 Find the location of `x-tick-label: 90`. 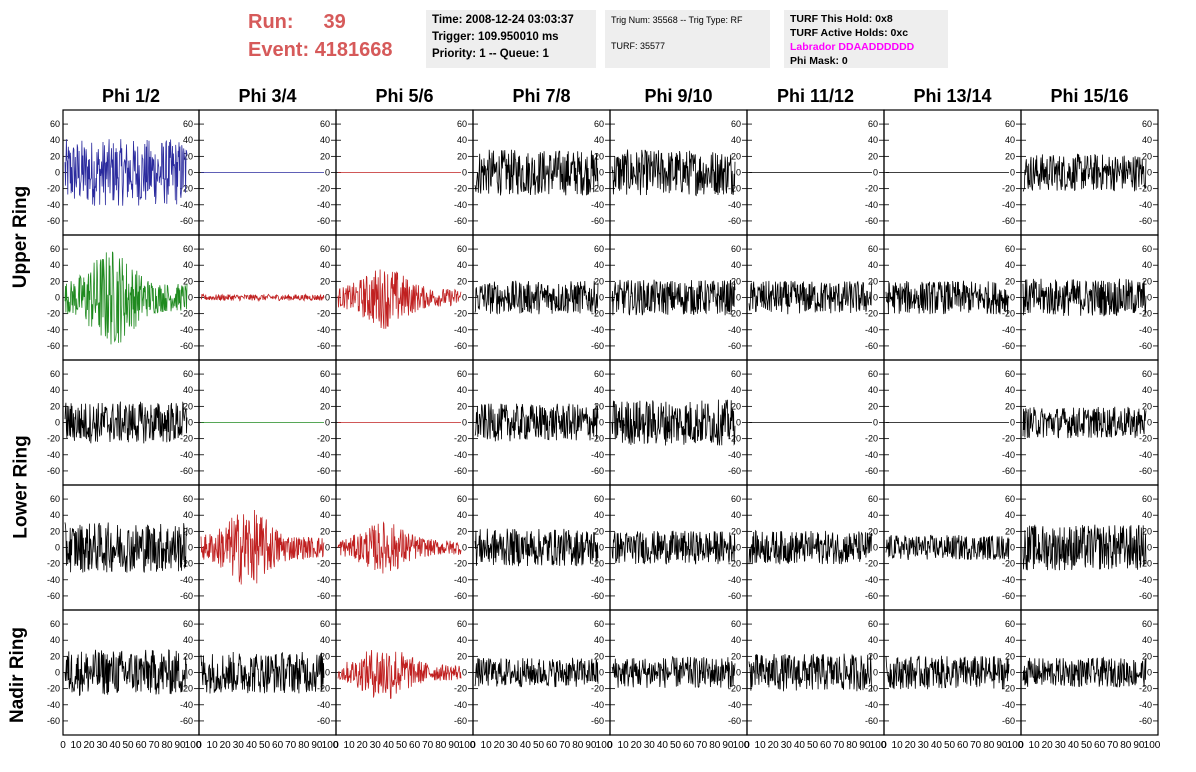

x-tick-label: 90 is located at coordinates (591, 745).